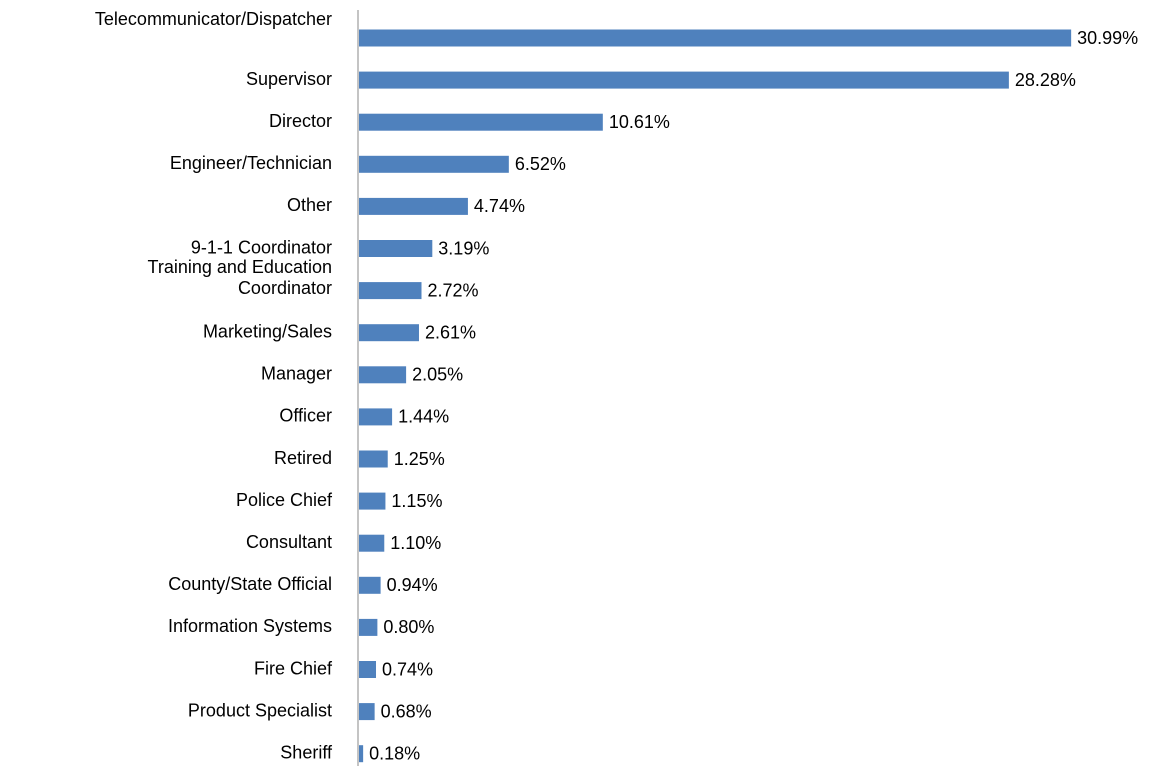 The width and height of the screenshot is (1167, 771). Describe the element at coordinates (289, 79) in the screenshot. I see `category-label: Supervisor` at that location.